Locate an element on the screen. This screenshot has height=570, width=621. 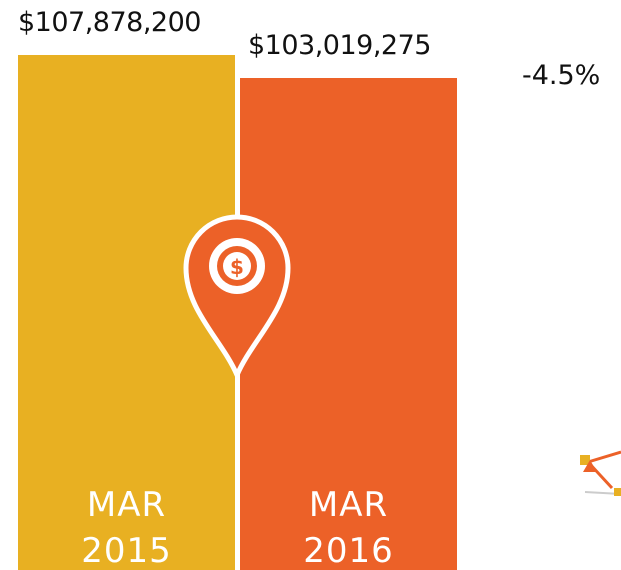
category-label: MAR 2016 is located at coordinates (348, 527).